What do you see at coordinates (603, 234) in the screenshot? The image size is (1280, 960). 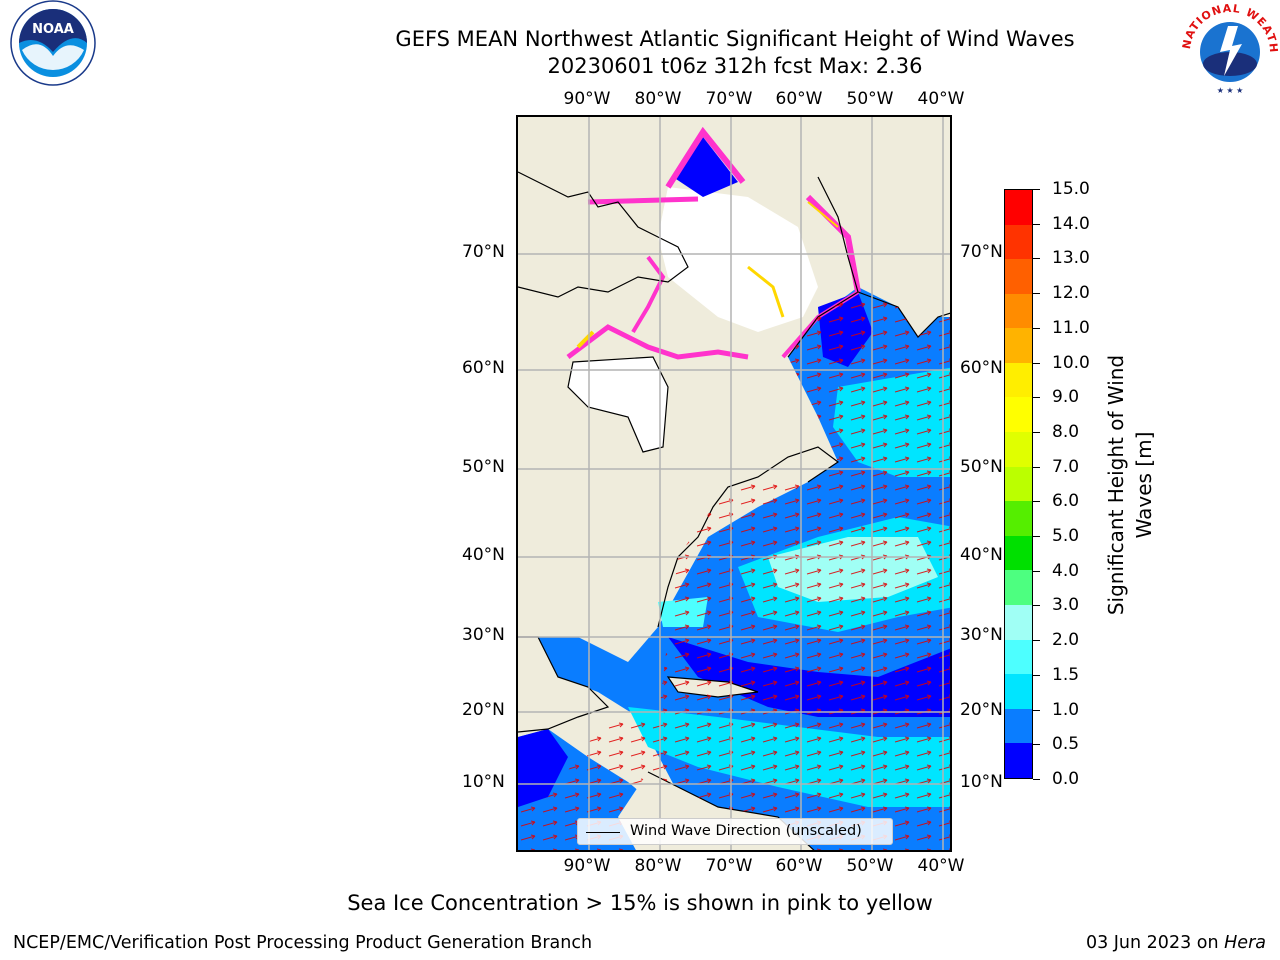 I see `coastline` at bounding box center [603, 234].